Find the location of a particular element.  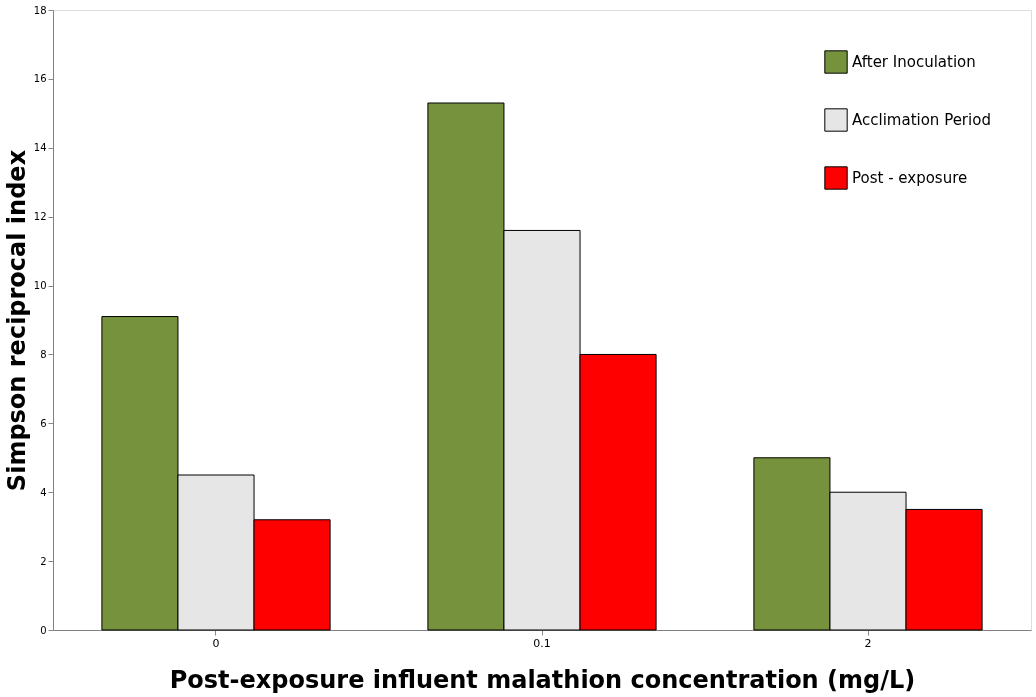

y-tick-label: 2 is located at coordinates (43, 561).